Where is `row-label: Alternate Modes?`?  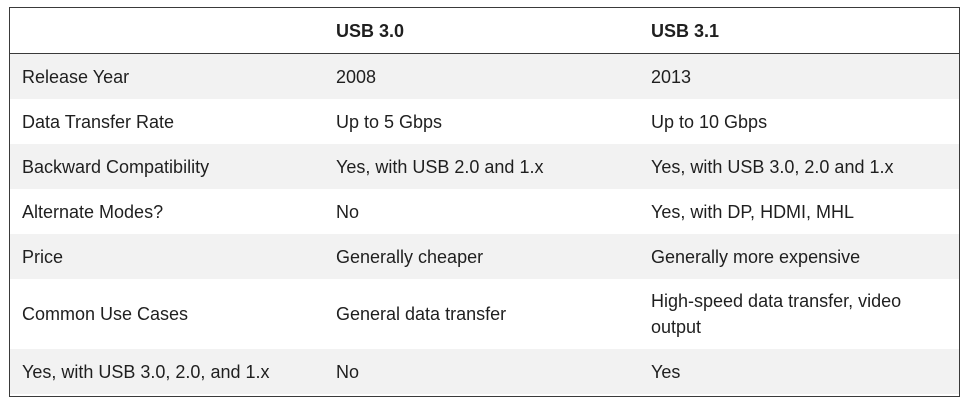
row-label: Alternate Modes? is located at coordinates (167, 211).